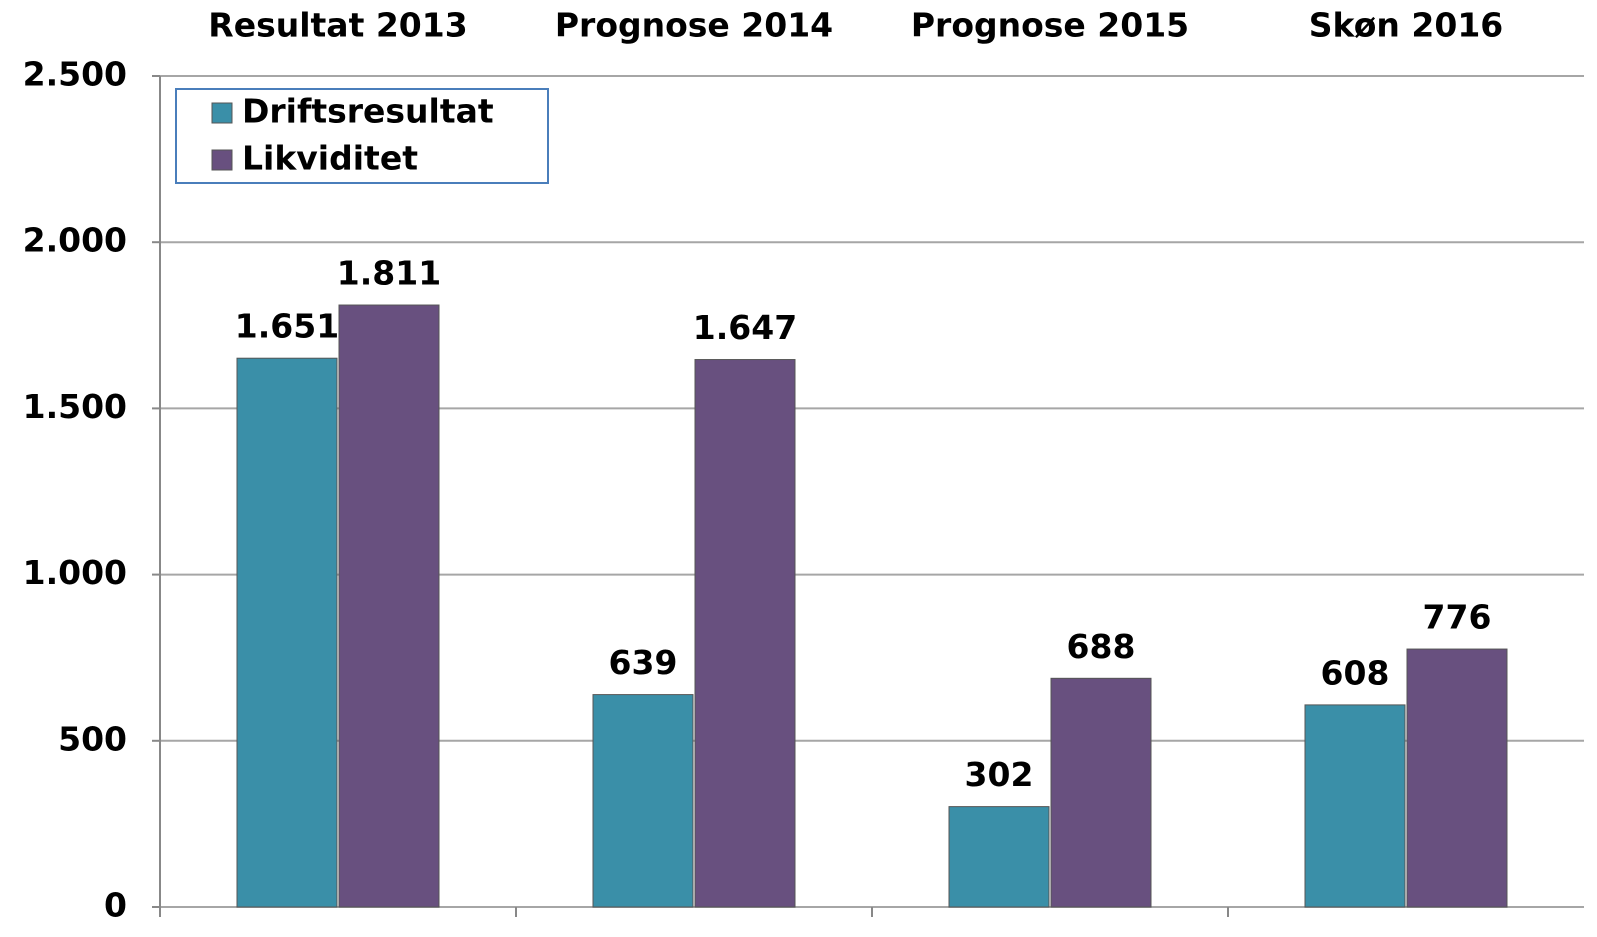  What do you see at coordinates (92, 738) in the screenshot?
I see `y-tick-label: 500` at bounding box center [92, 738].